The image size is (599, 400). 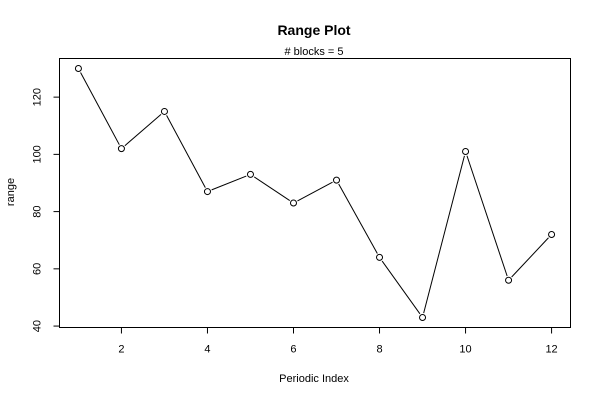 What do you see at coordinates (38, 211) in the screenshot?
I see `y-tick-label: 80` at bounding box center [38, 211].